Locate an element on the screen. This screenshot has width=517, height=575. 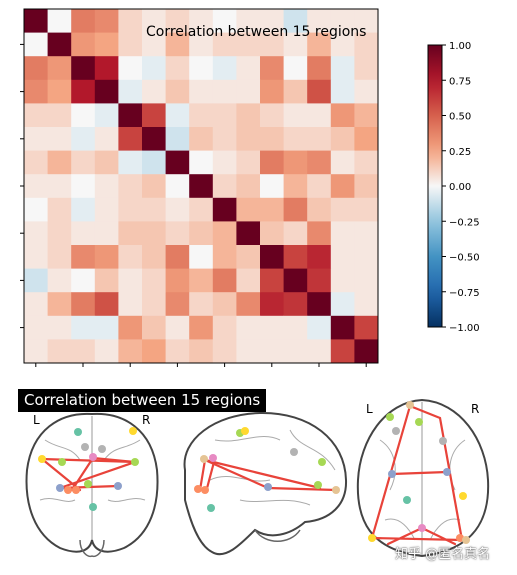
sagittal-edges is located at coordinates (268, 476).